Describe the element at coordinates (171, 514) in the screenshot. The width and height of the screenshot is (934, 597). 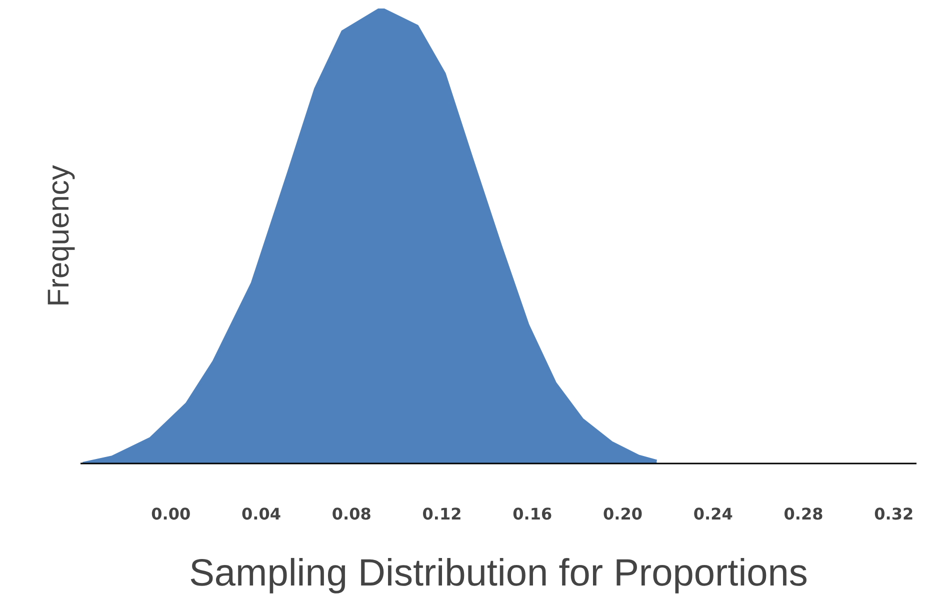
I see `x-tick-label: 0.00` at that location.